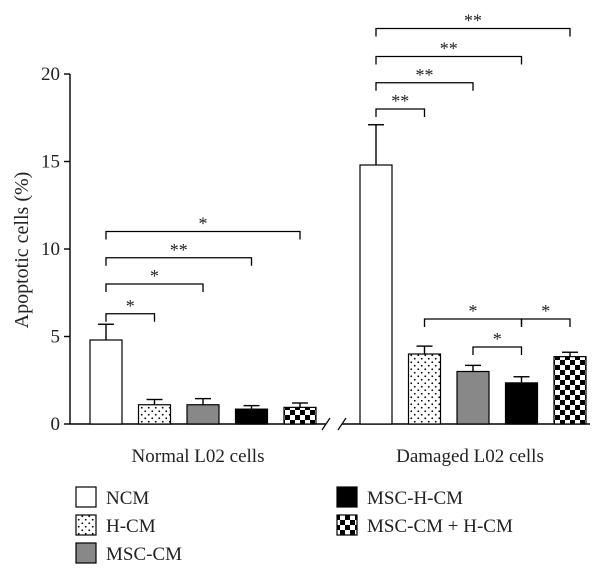  I want to click on legend-label-msc-h-cm: MSC-H-CM, so click(415, 498).